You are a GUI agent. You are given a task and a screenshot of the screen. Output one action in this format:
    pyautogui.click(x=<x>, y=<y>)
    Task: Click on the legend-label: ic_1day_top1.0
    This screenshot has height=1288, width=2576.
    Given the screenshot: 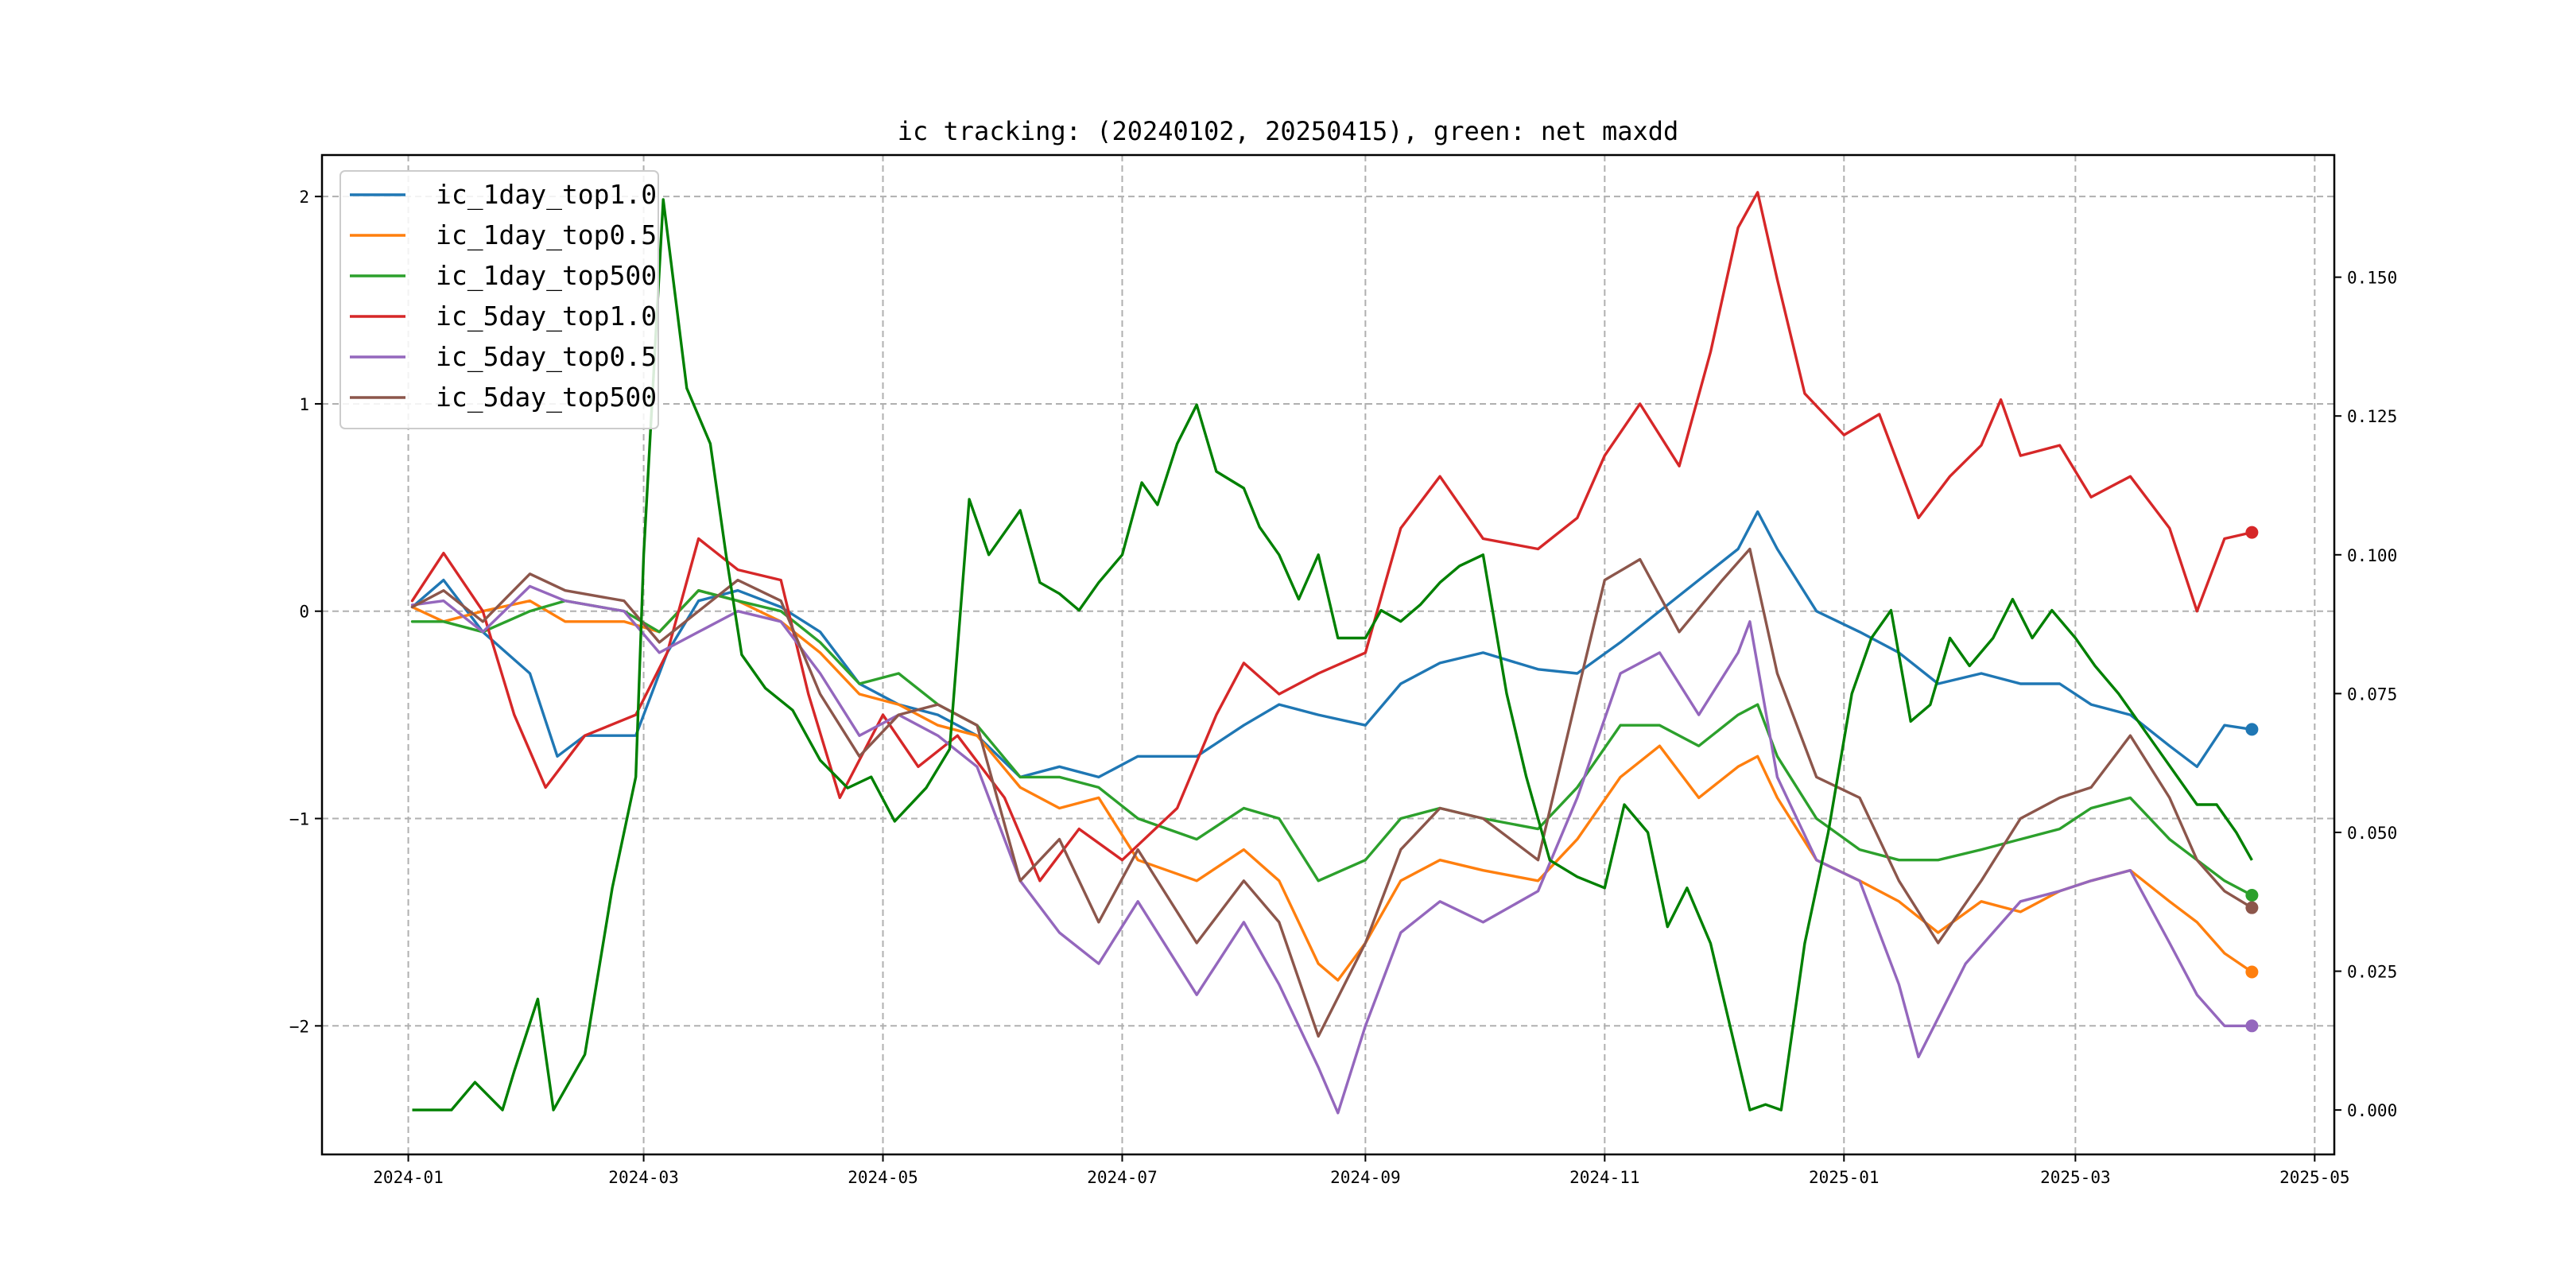 What is the action you would take?
    pyautogui.click(x=546, y=195)
    